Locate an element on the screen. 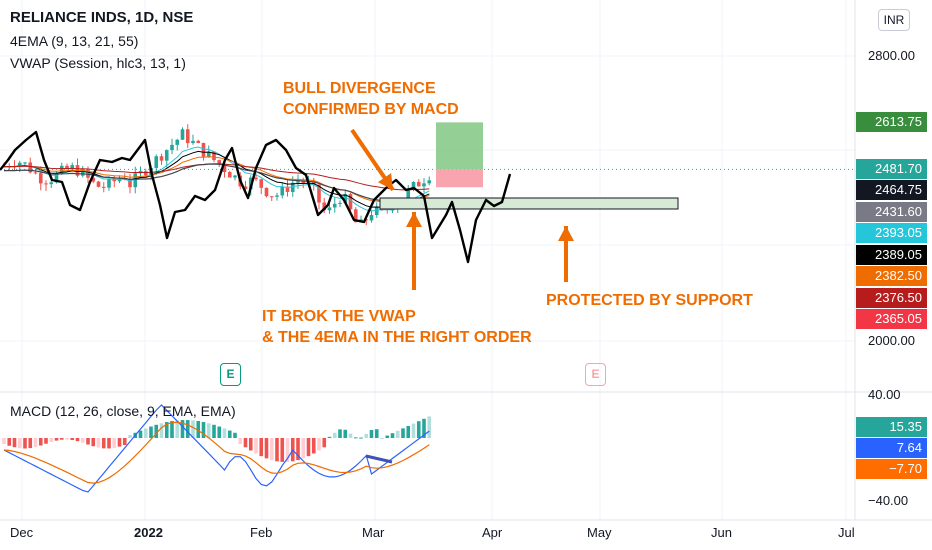  price-label-entry: 2481.70 is located at coordinates (891, 169).